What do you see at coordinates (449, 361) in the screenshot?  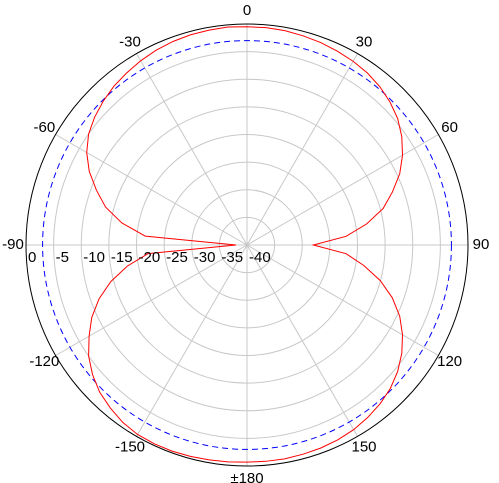 I see `angle-tick-label: 120` at bounding box center [449, 361].